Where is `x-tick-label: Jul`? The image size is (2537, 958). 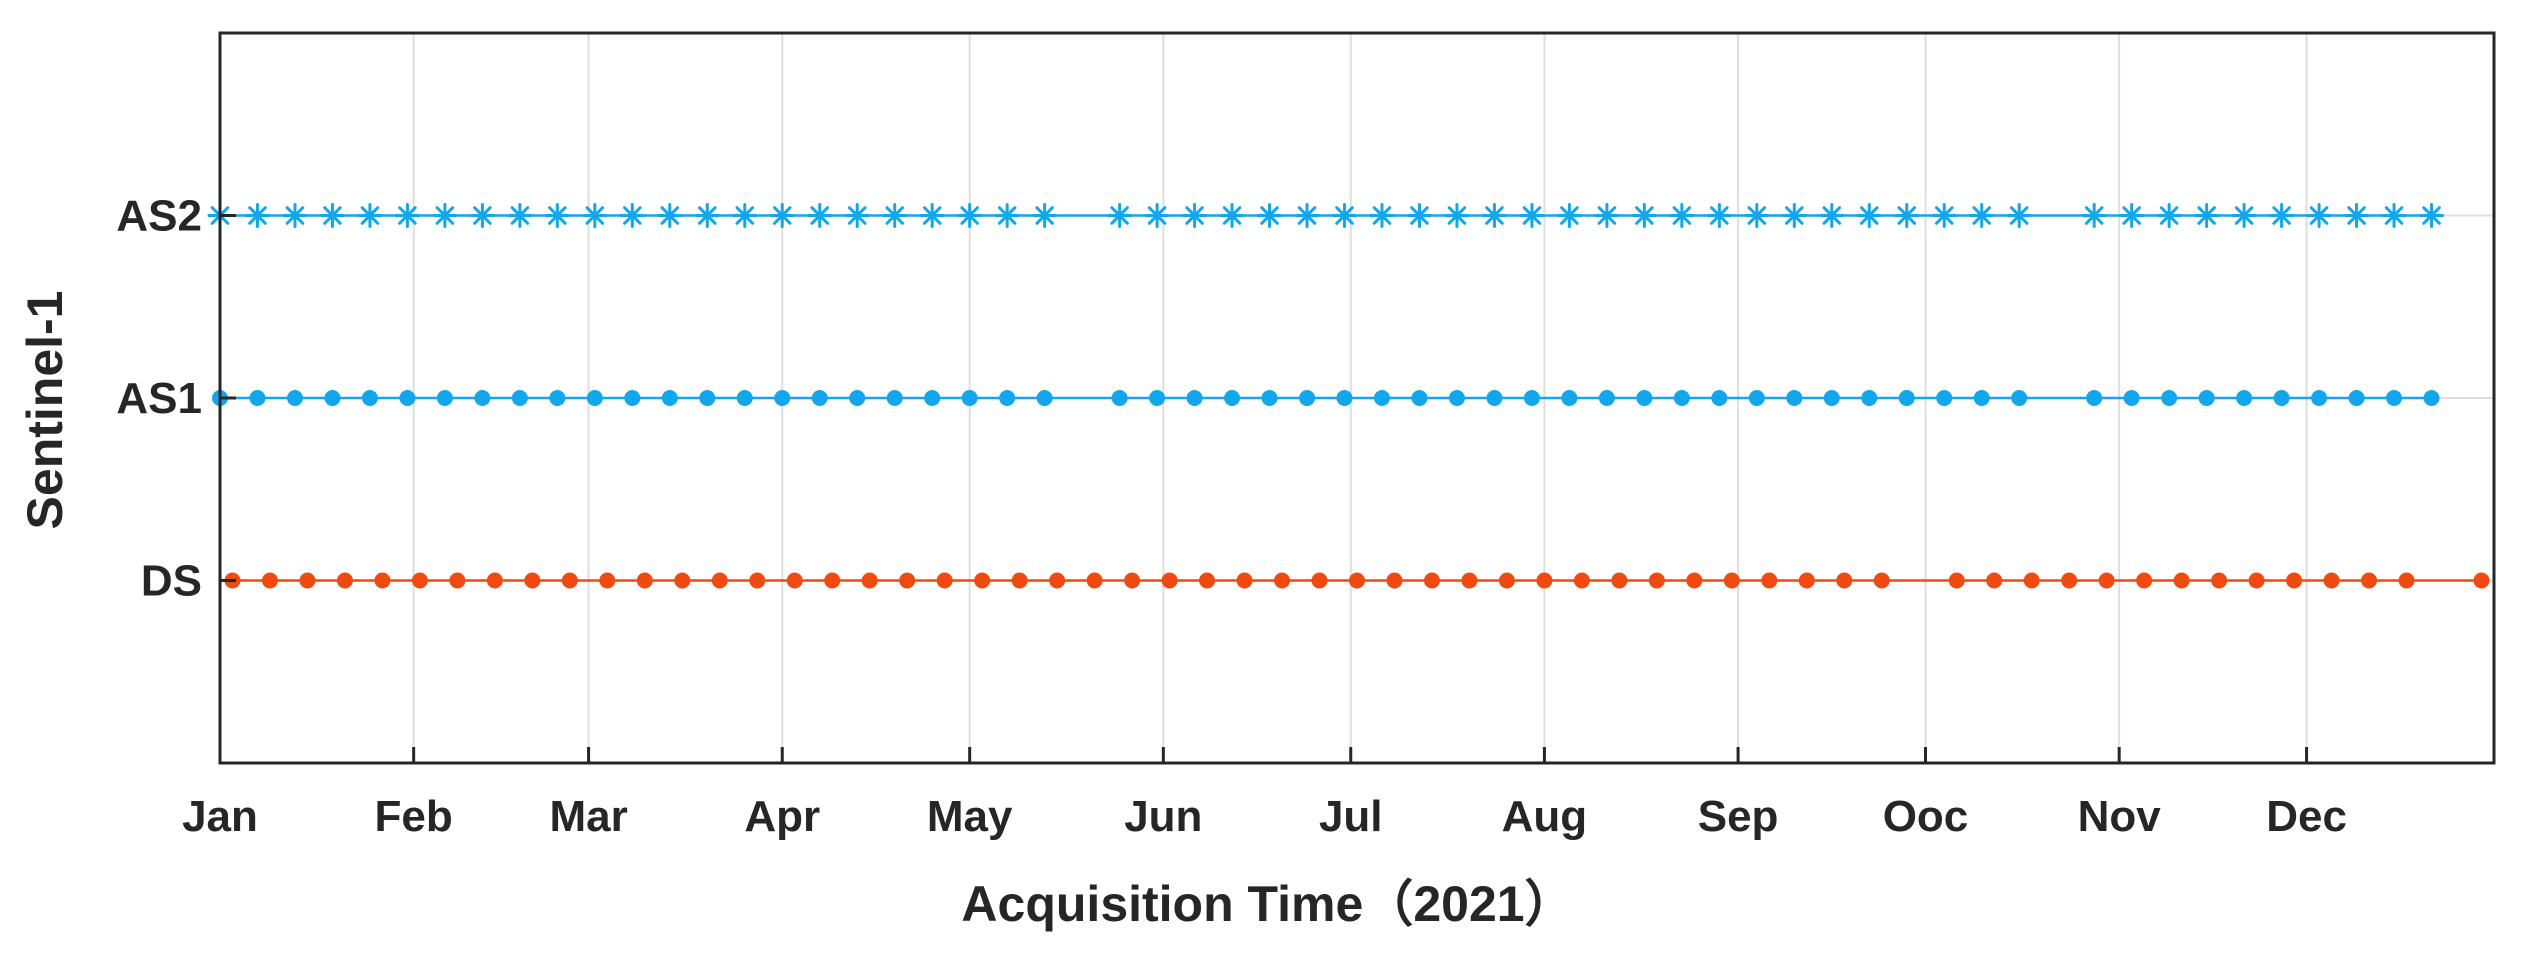
x-tick-label: Jul is located at coordinates (1351, 816).